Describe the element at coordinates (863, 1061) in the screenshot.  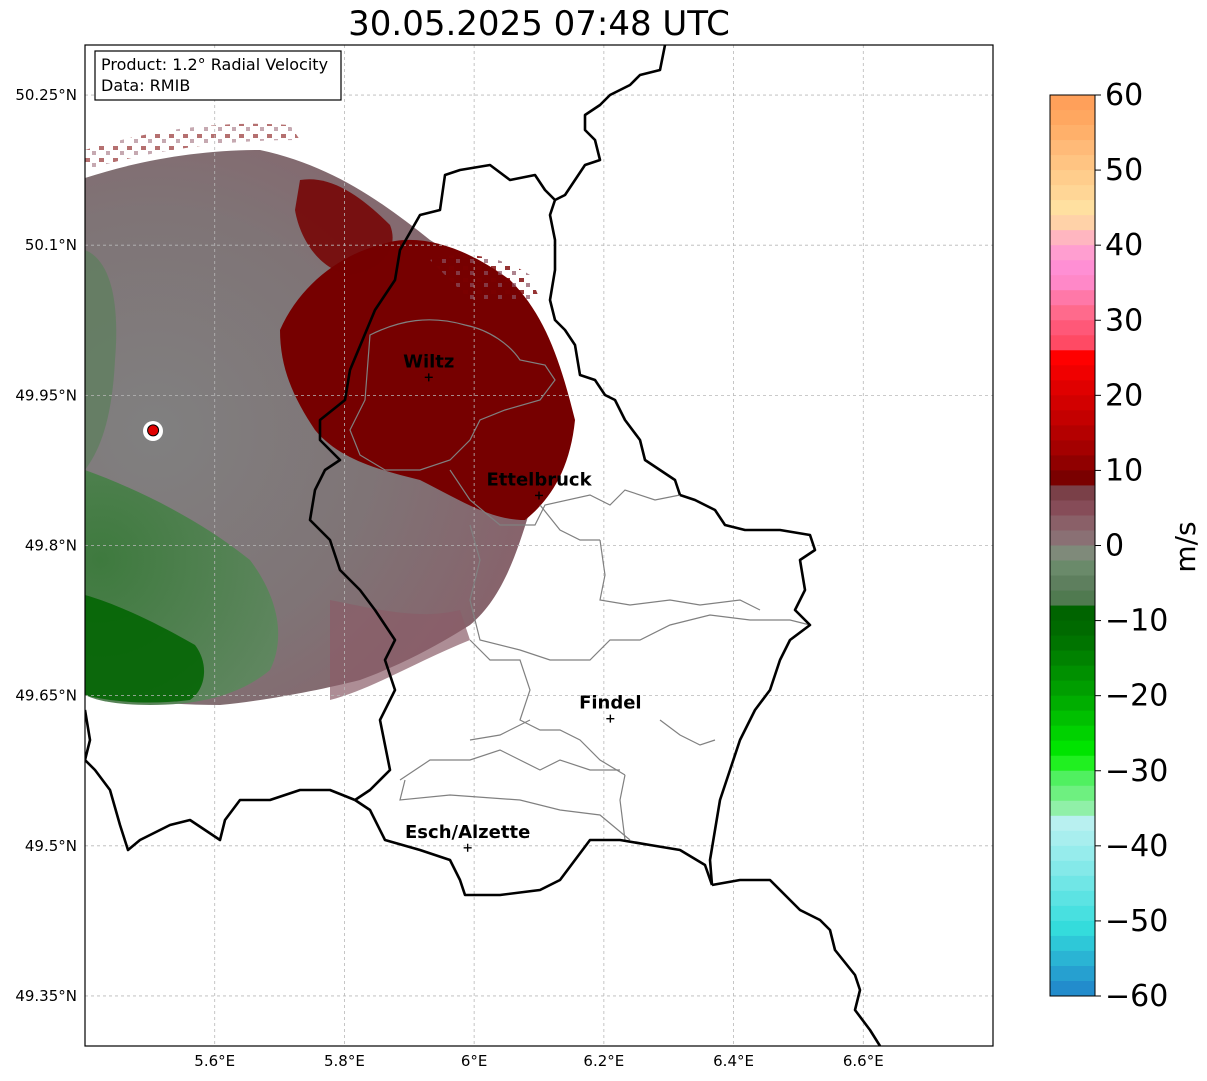
I see `lon-tick-label: 6.6°E` at that location.